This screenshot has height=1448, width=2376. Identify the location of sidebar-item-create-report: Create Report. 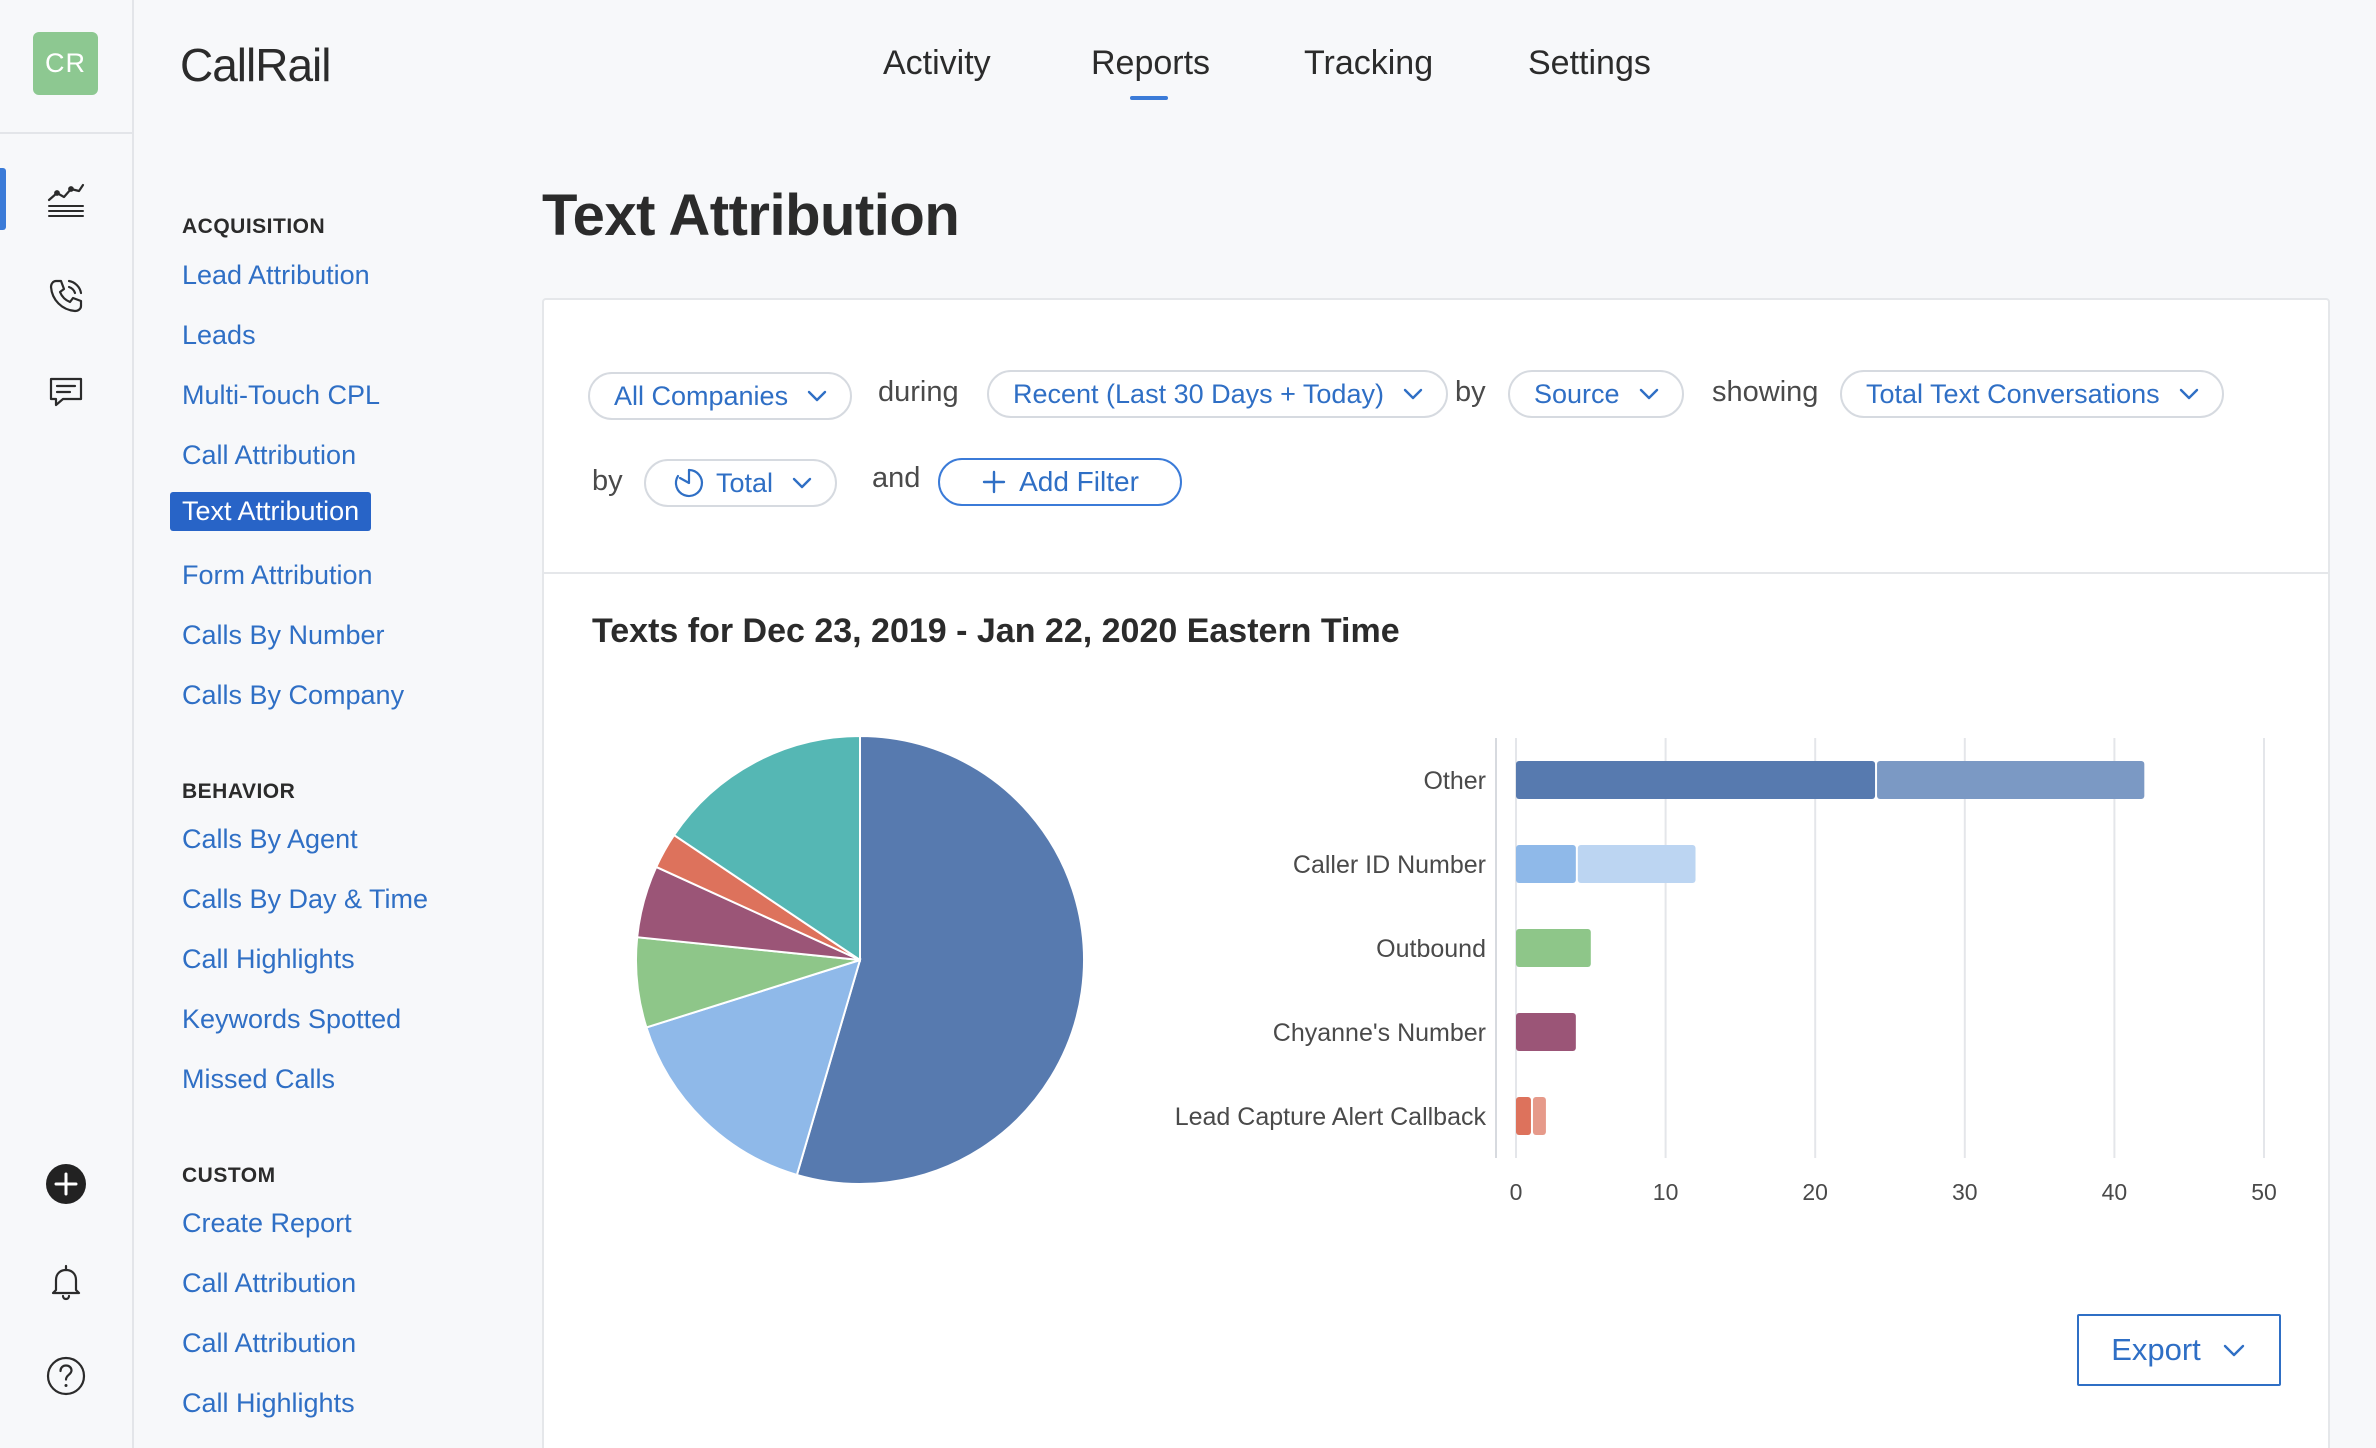
(267, 1223).